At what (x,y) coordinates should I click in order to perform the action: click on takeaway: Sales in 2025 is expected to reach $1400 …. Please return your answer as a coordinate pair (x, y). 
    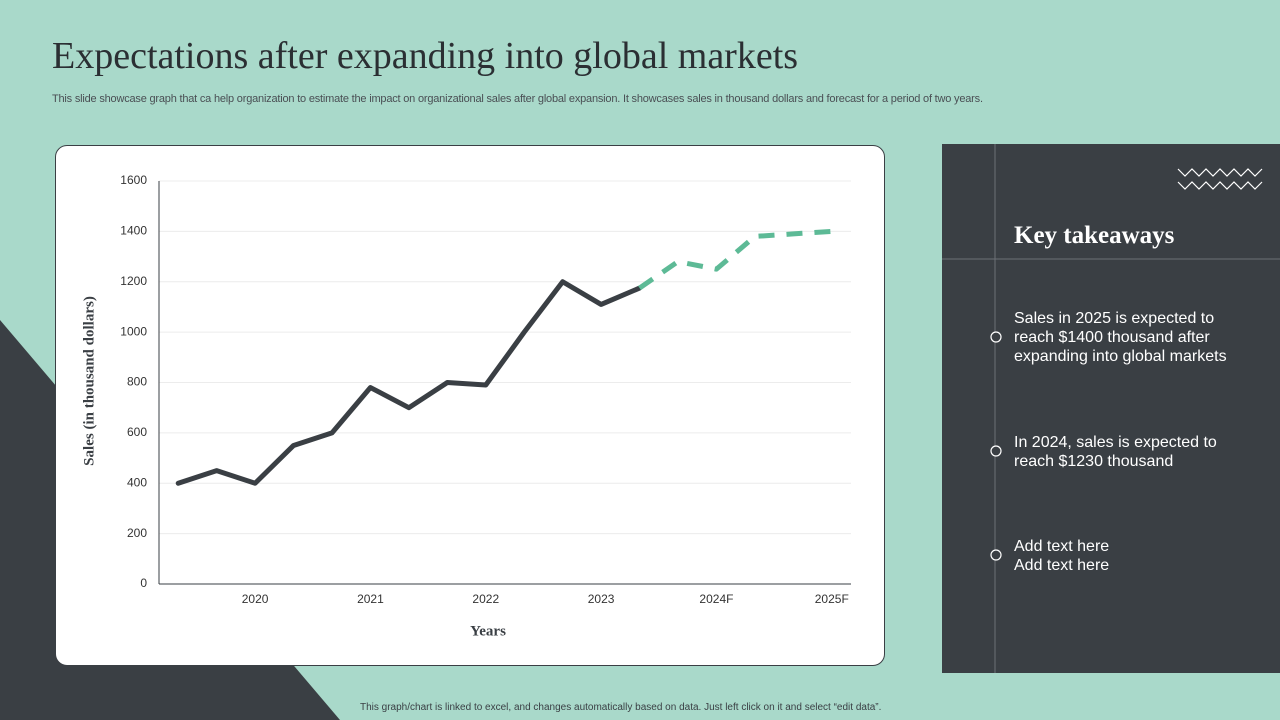
    Looking at the image, I should click on (1134, 337).